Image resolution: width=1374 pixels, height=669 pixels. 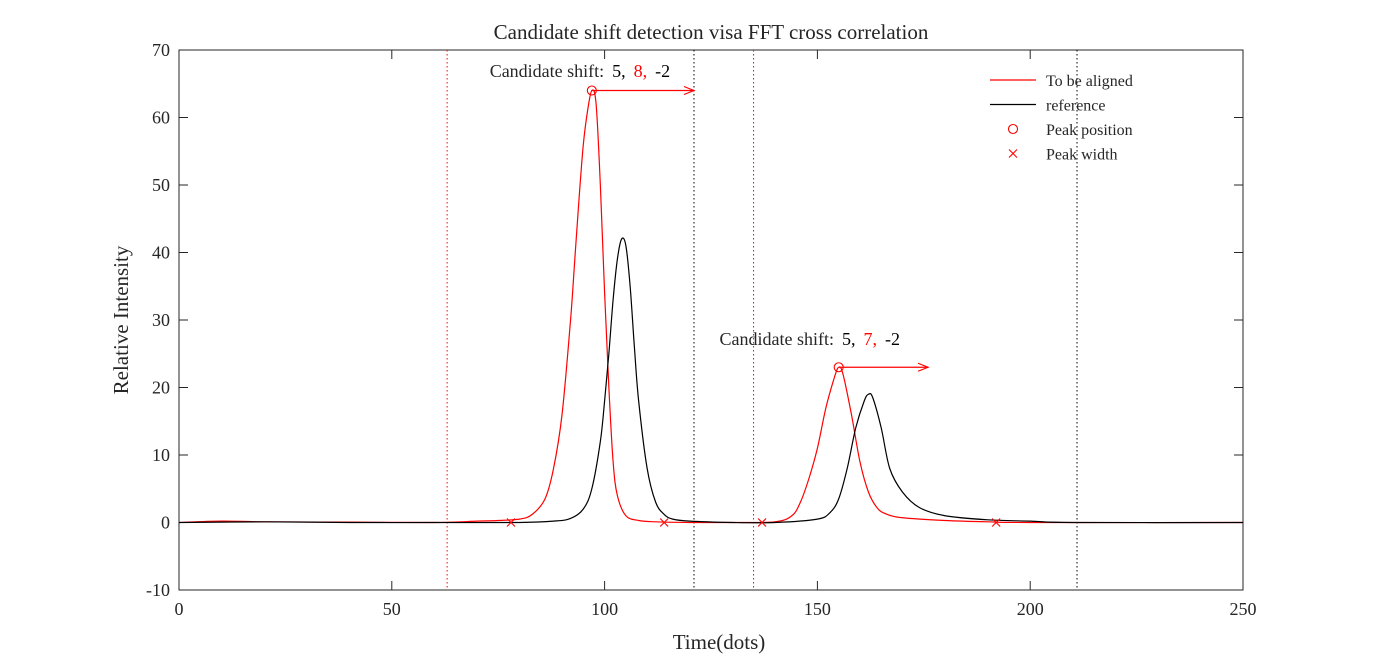 What do you see at coordinates (1089, 130) in the screenshot?
I see `legend-label: Peak position` at bounding box center [1089, 130].